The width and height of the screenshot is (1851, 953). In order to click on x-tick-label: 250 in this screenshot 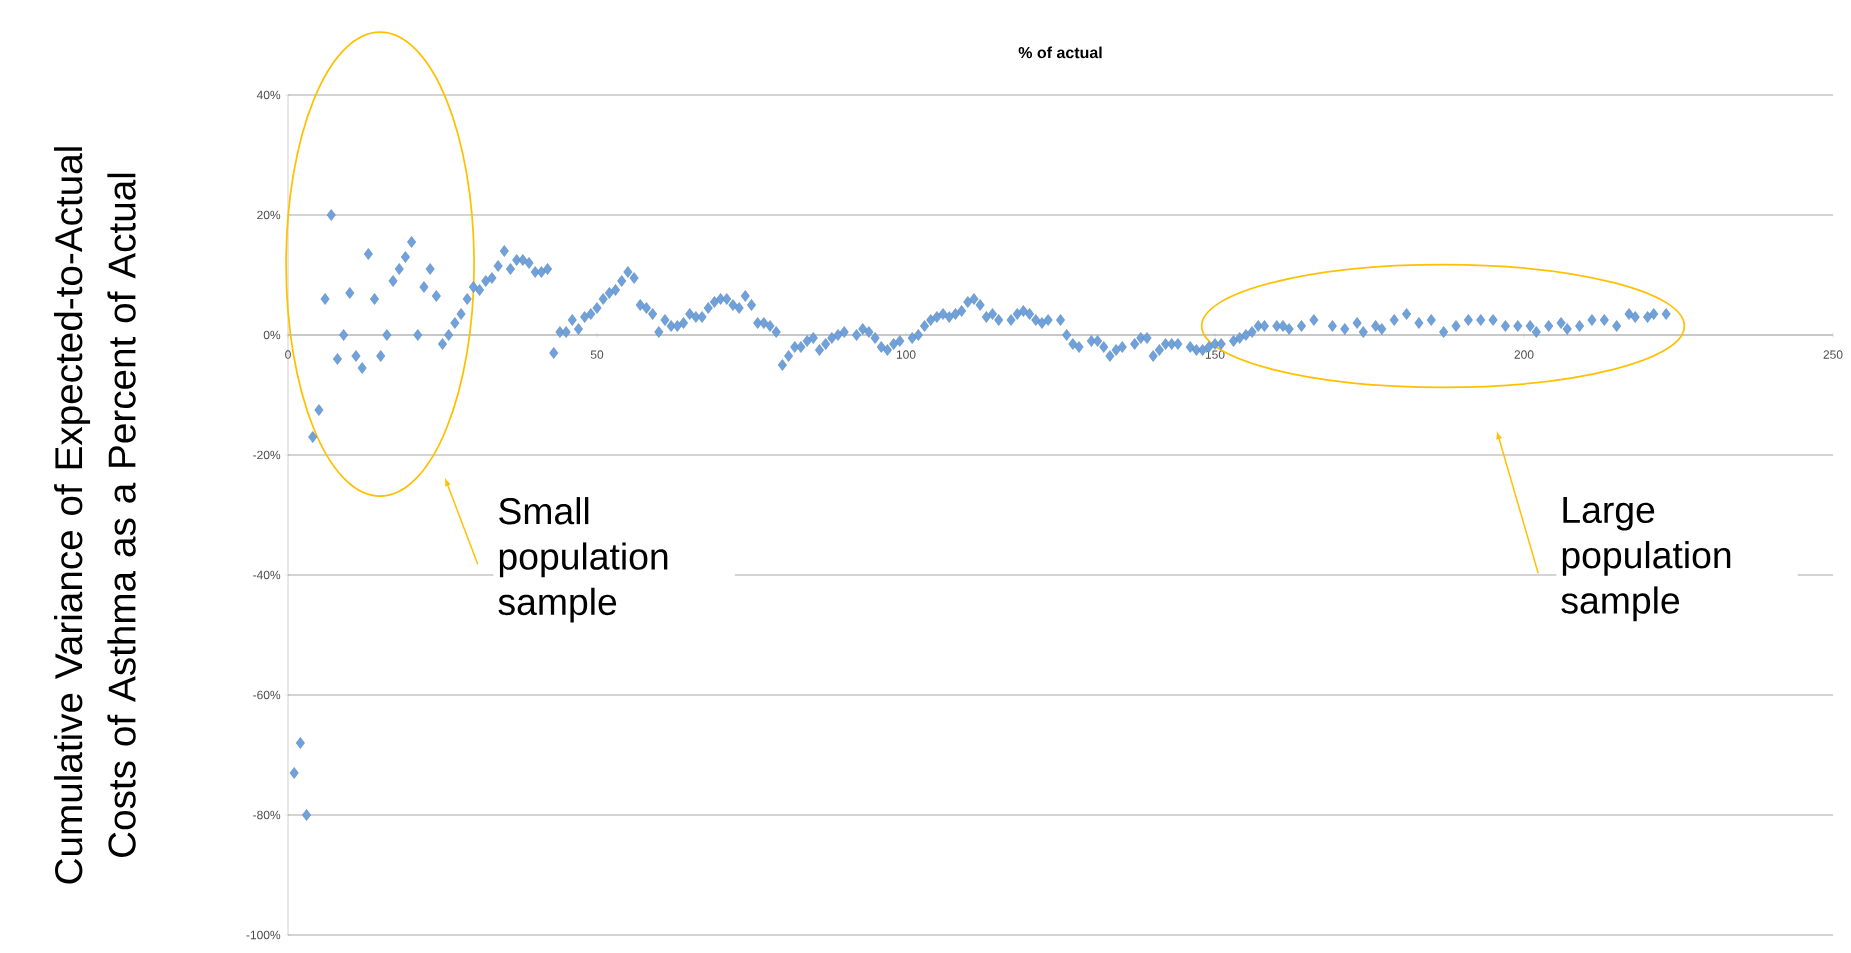, I will do `click(1833, 354)`.